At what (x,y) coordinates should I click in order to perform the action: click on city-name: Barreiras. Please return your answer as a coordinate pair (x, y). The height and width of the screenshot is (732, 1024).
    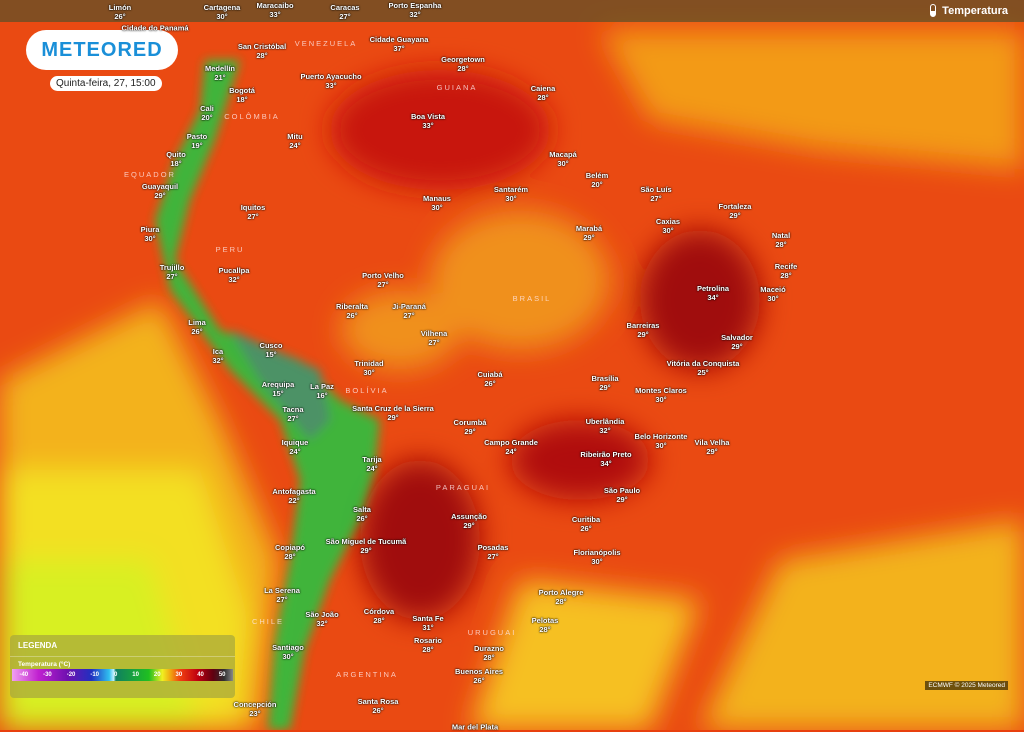
    Looking at the image, I should click on (643, 325).